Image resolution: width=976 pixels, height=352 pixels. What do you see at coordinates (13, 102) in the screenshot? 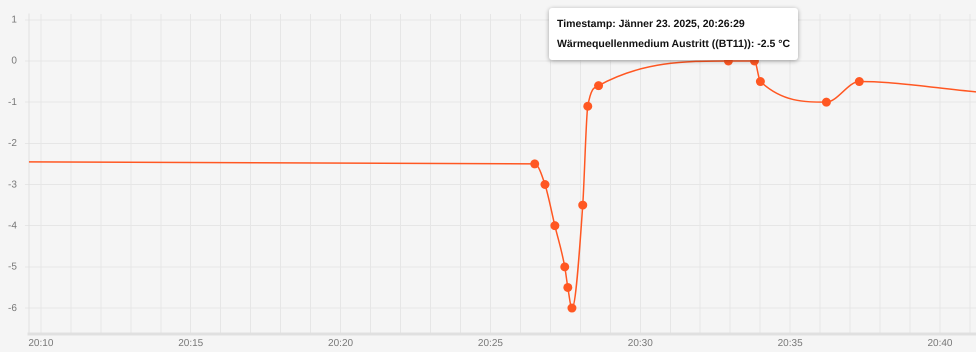
I see `y-tick-label: -1` at bounding box center [13, 102].